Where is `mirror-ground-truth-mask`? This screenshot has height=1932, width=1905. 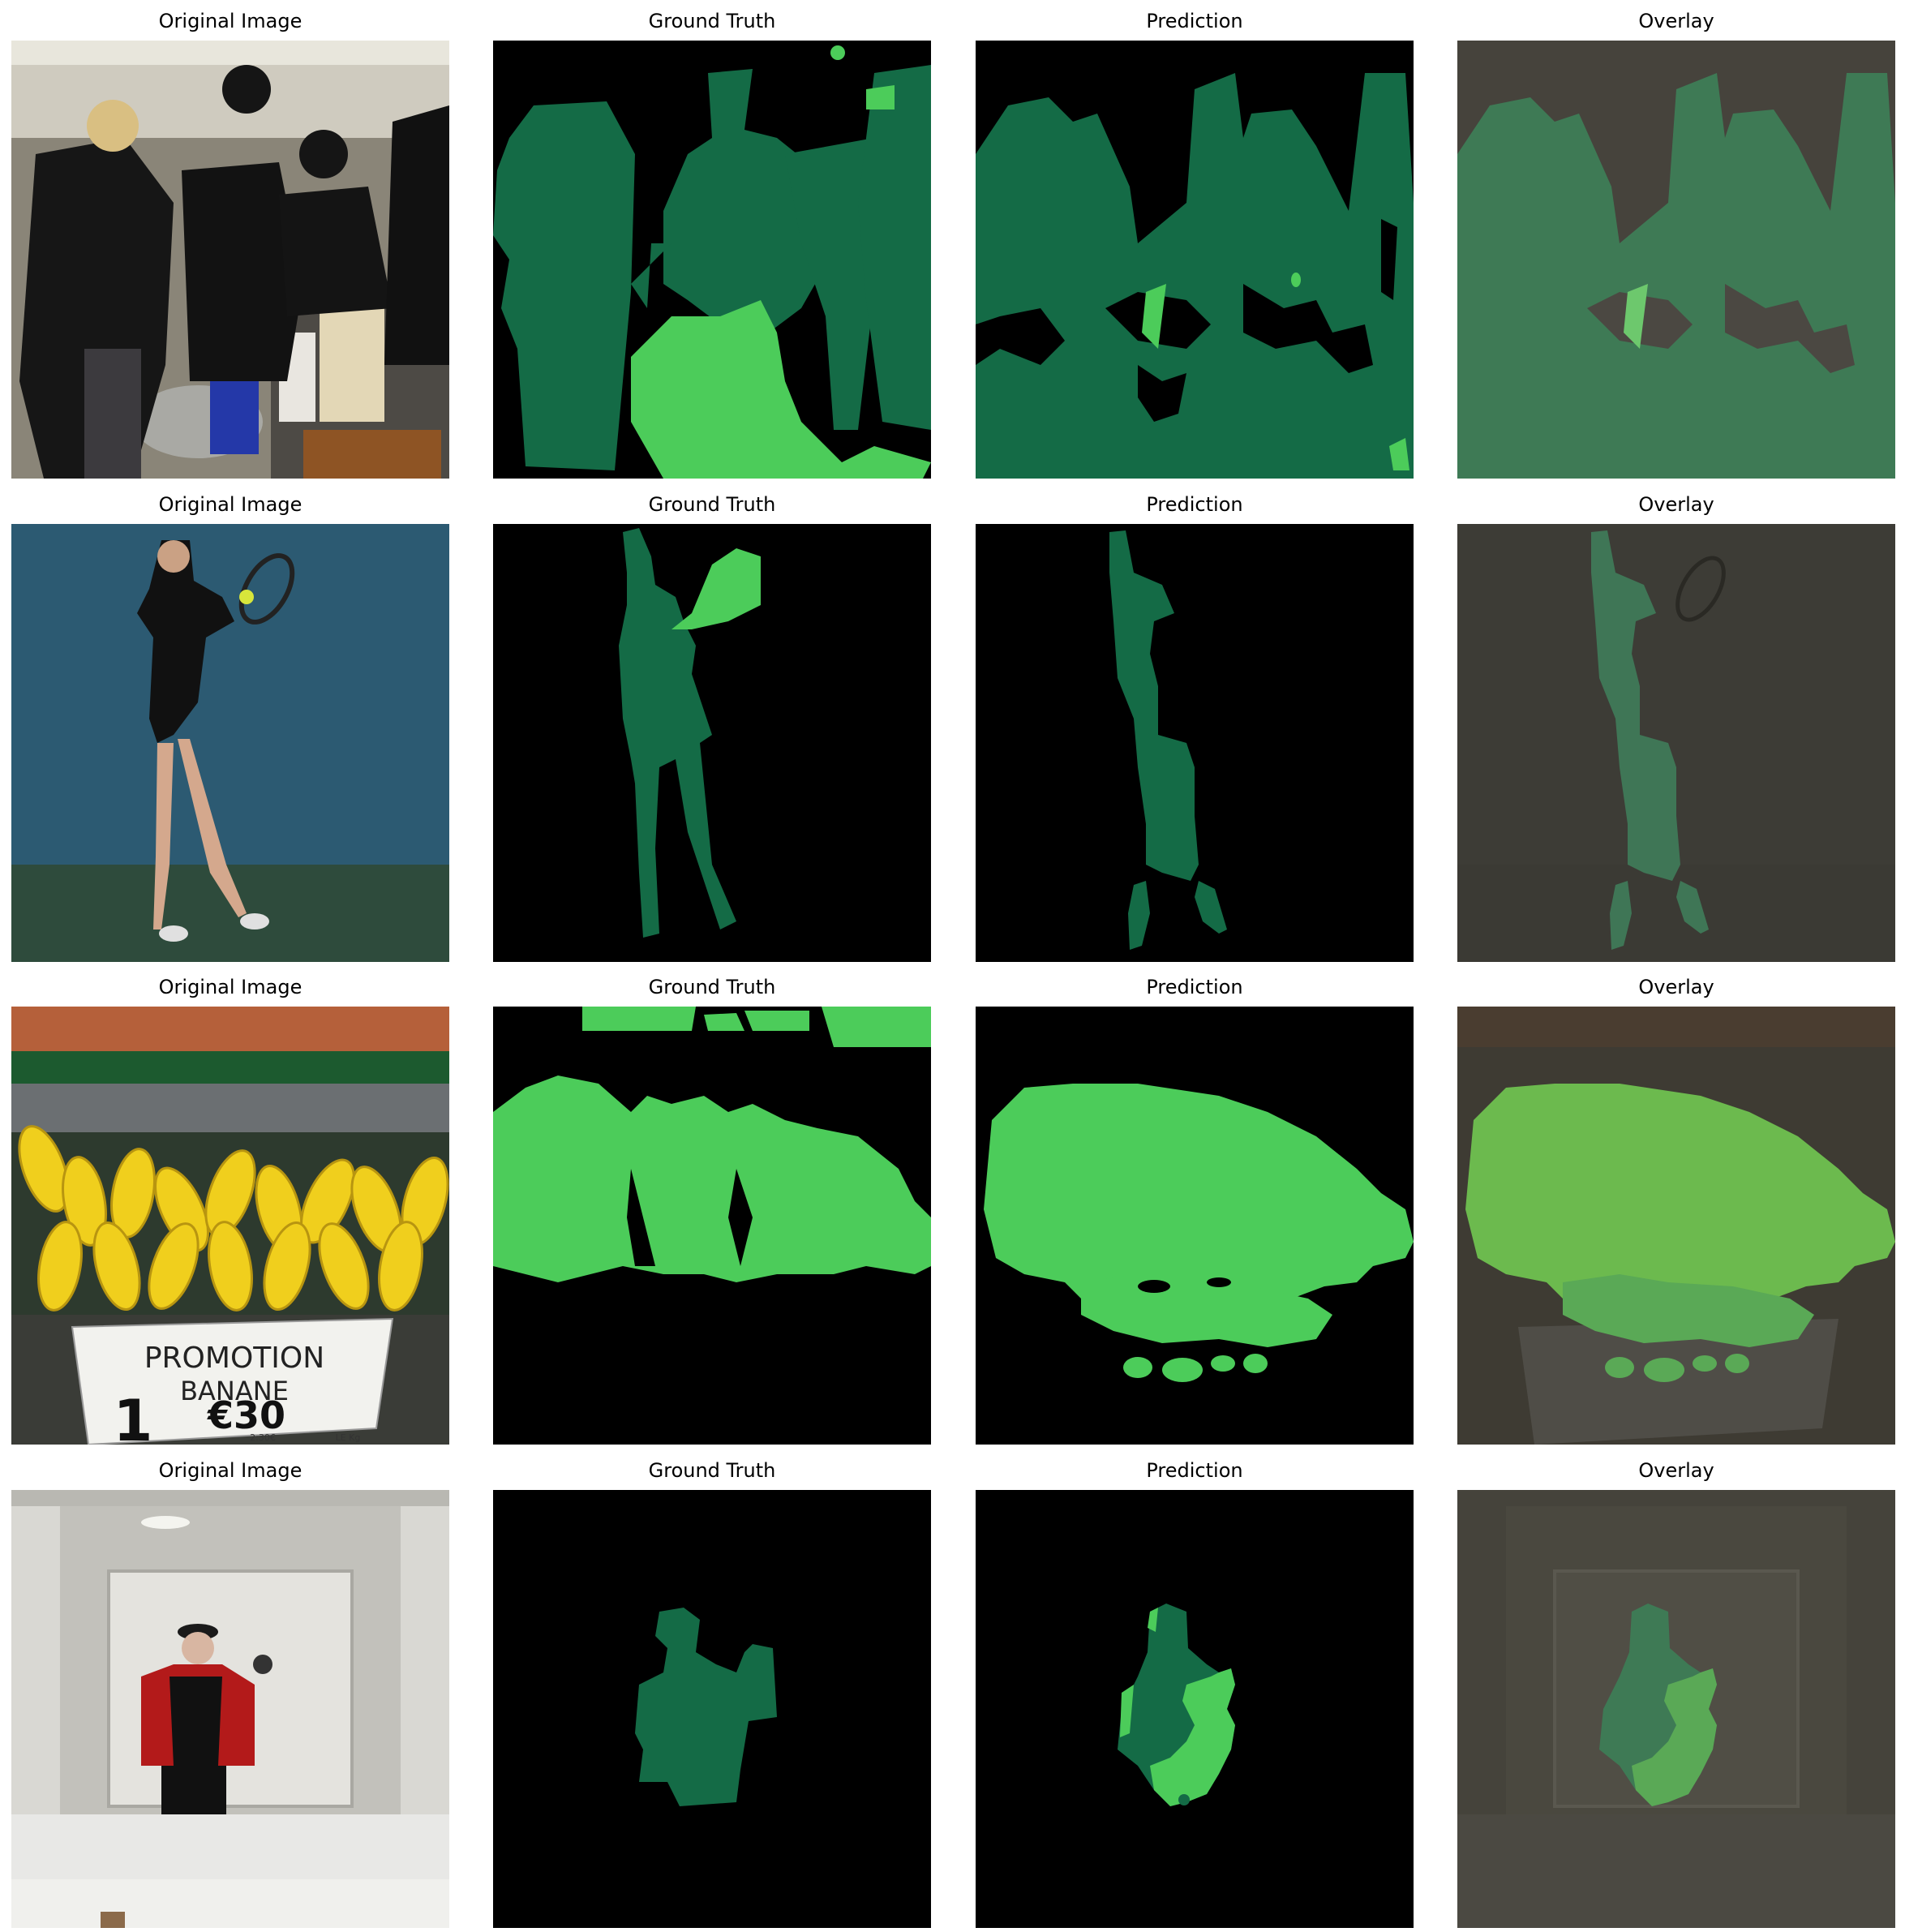
mirror-ground-truth-mask is located at coordinates (712, 1709).